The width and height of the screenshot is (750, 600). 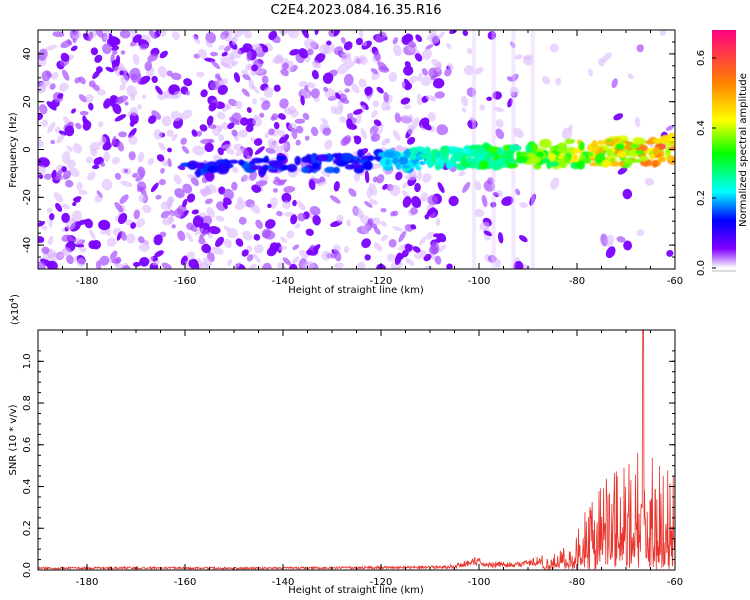 What do you see at coordinates (185, 582) in the screenshot?
I see `x-tick-label: -160` at bounding box center [185, 582].